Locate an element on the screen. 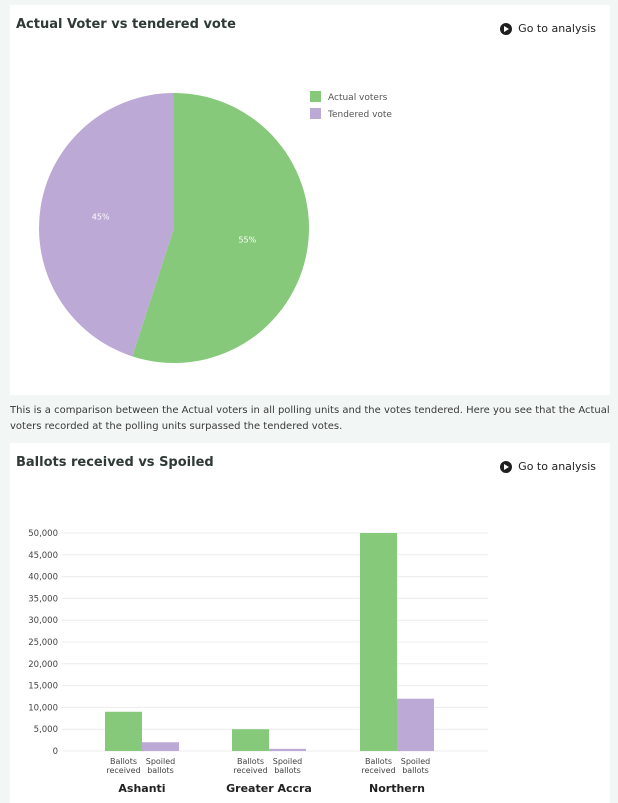  y-tick-label: 45,000 is located at coordinates (43, 556).